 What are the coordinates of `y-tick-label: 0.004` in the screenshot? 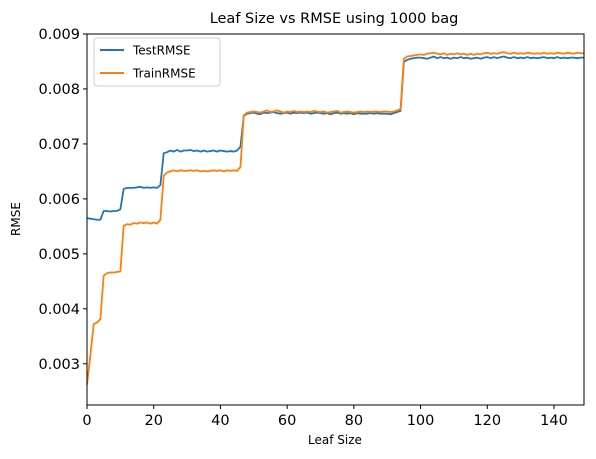 It's located at (59, 310).